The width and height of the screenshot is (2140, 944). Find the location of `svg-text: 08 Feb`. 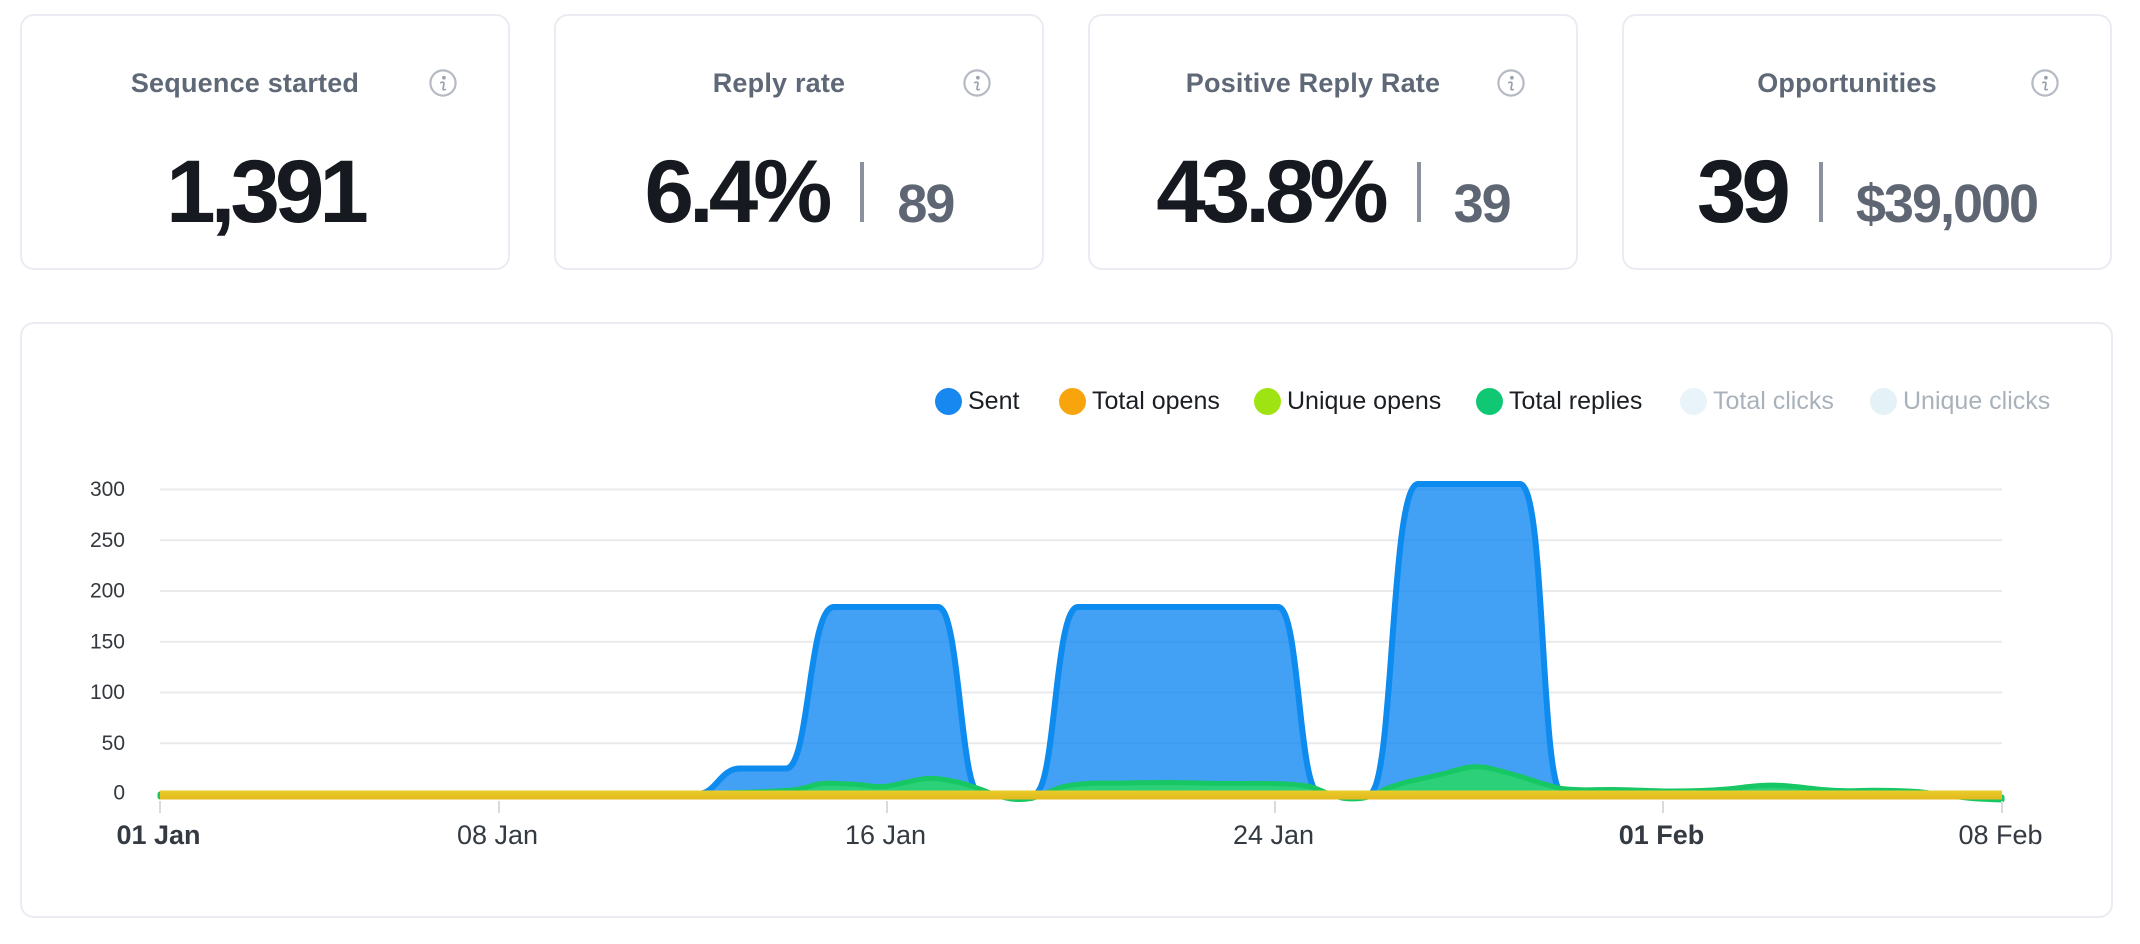

svg-text: 08 Feb is located at coordinates (2000, 835).